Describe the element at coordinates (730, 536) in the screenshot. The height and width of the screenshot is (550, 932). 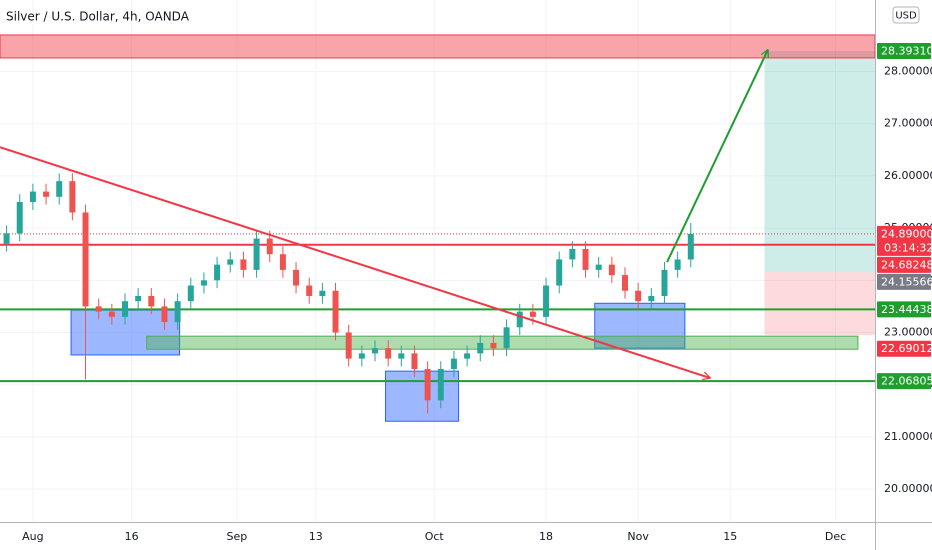
I see `x-tick-label: 15` at that location.